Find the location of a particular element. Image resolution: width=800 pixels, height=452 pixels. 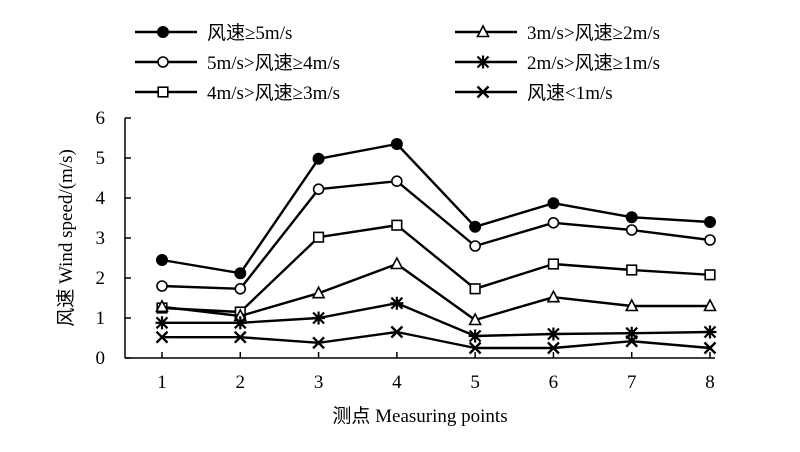

legend-label: 风速<1m/s is located at coordinates (570, 93).